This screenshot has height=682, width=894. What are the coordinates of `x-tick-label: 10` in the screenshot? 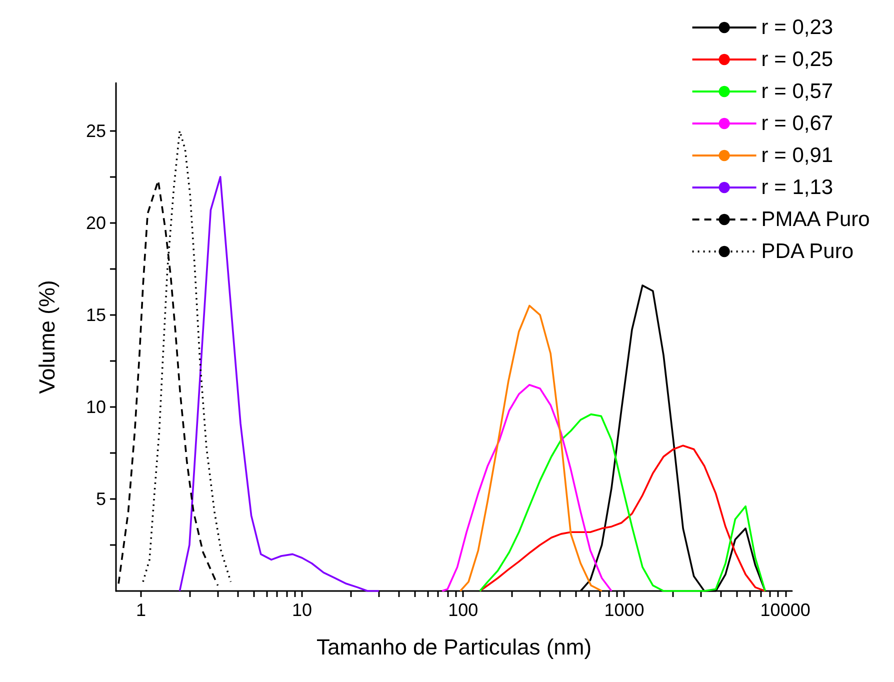 It's located at (302, 610).